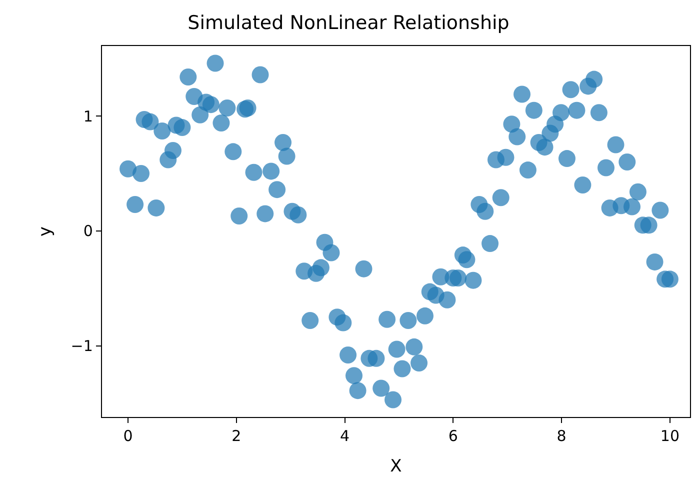 This screenshot has height=496, width=697. Describe the element at coordinates (237, 436) in the screenshot. I see `x-tick-label: 2` at that location.